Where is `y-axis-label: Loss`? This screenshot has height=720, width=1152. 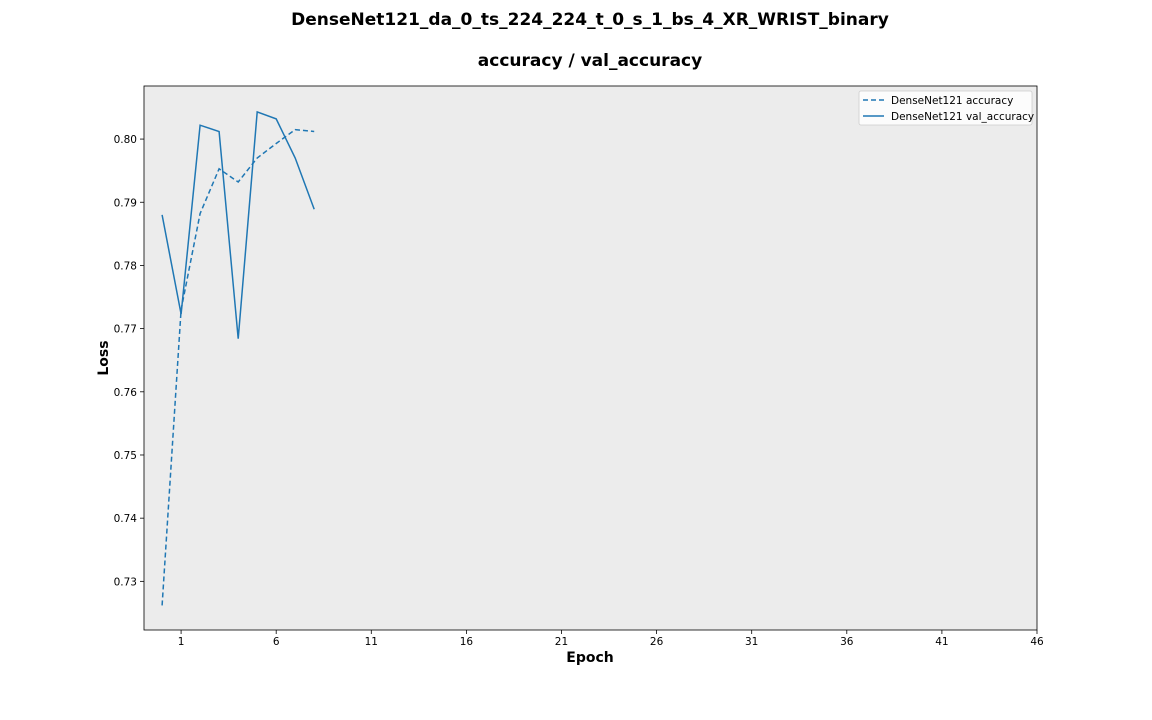 y-axis-label: Loss is located at coordinates (104, 357).